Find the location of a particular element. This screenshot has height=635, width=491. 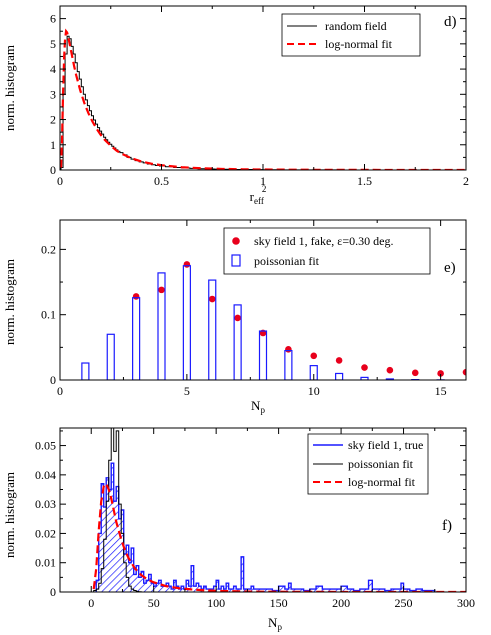

panel-e-xtick-label-2: 10 is located at coordinates (314, 391).